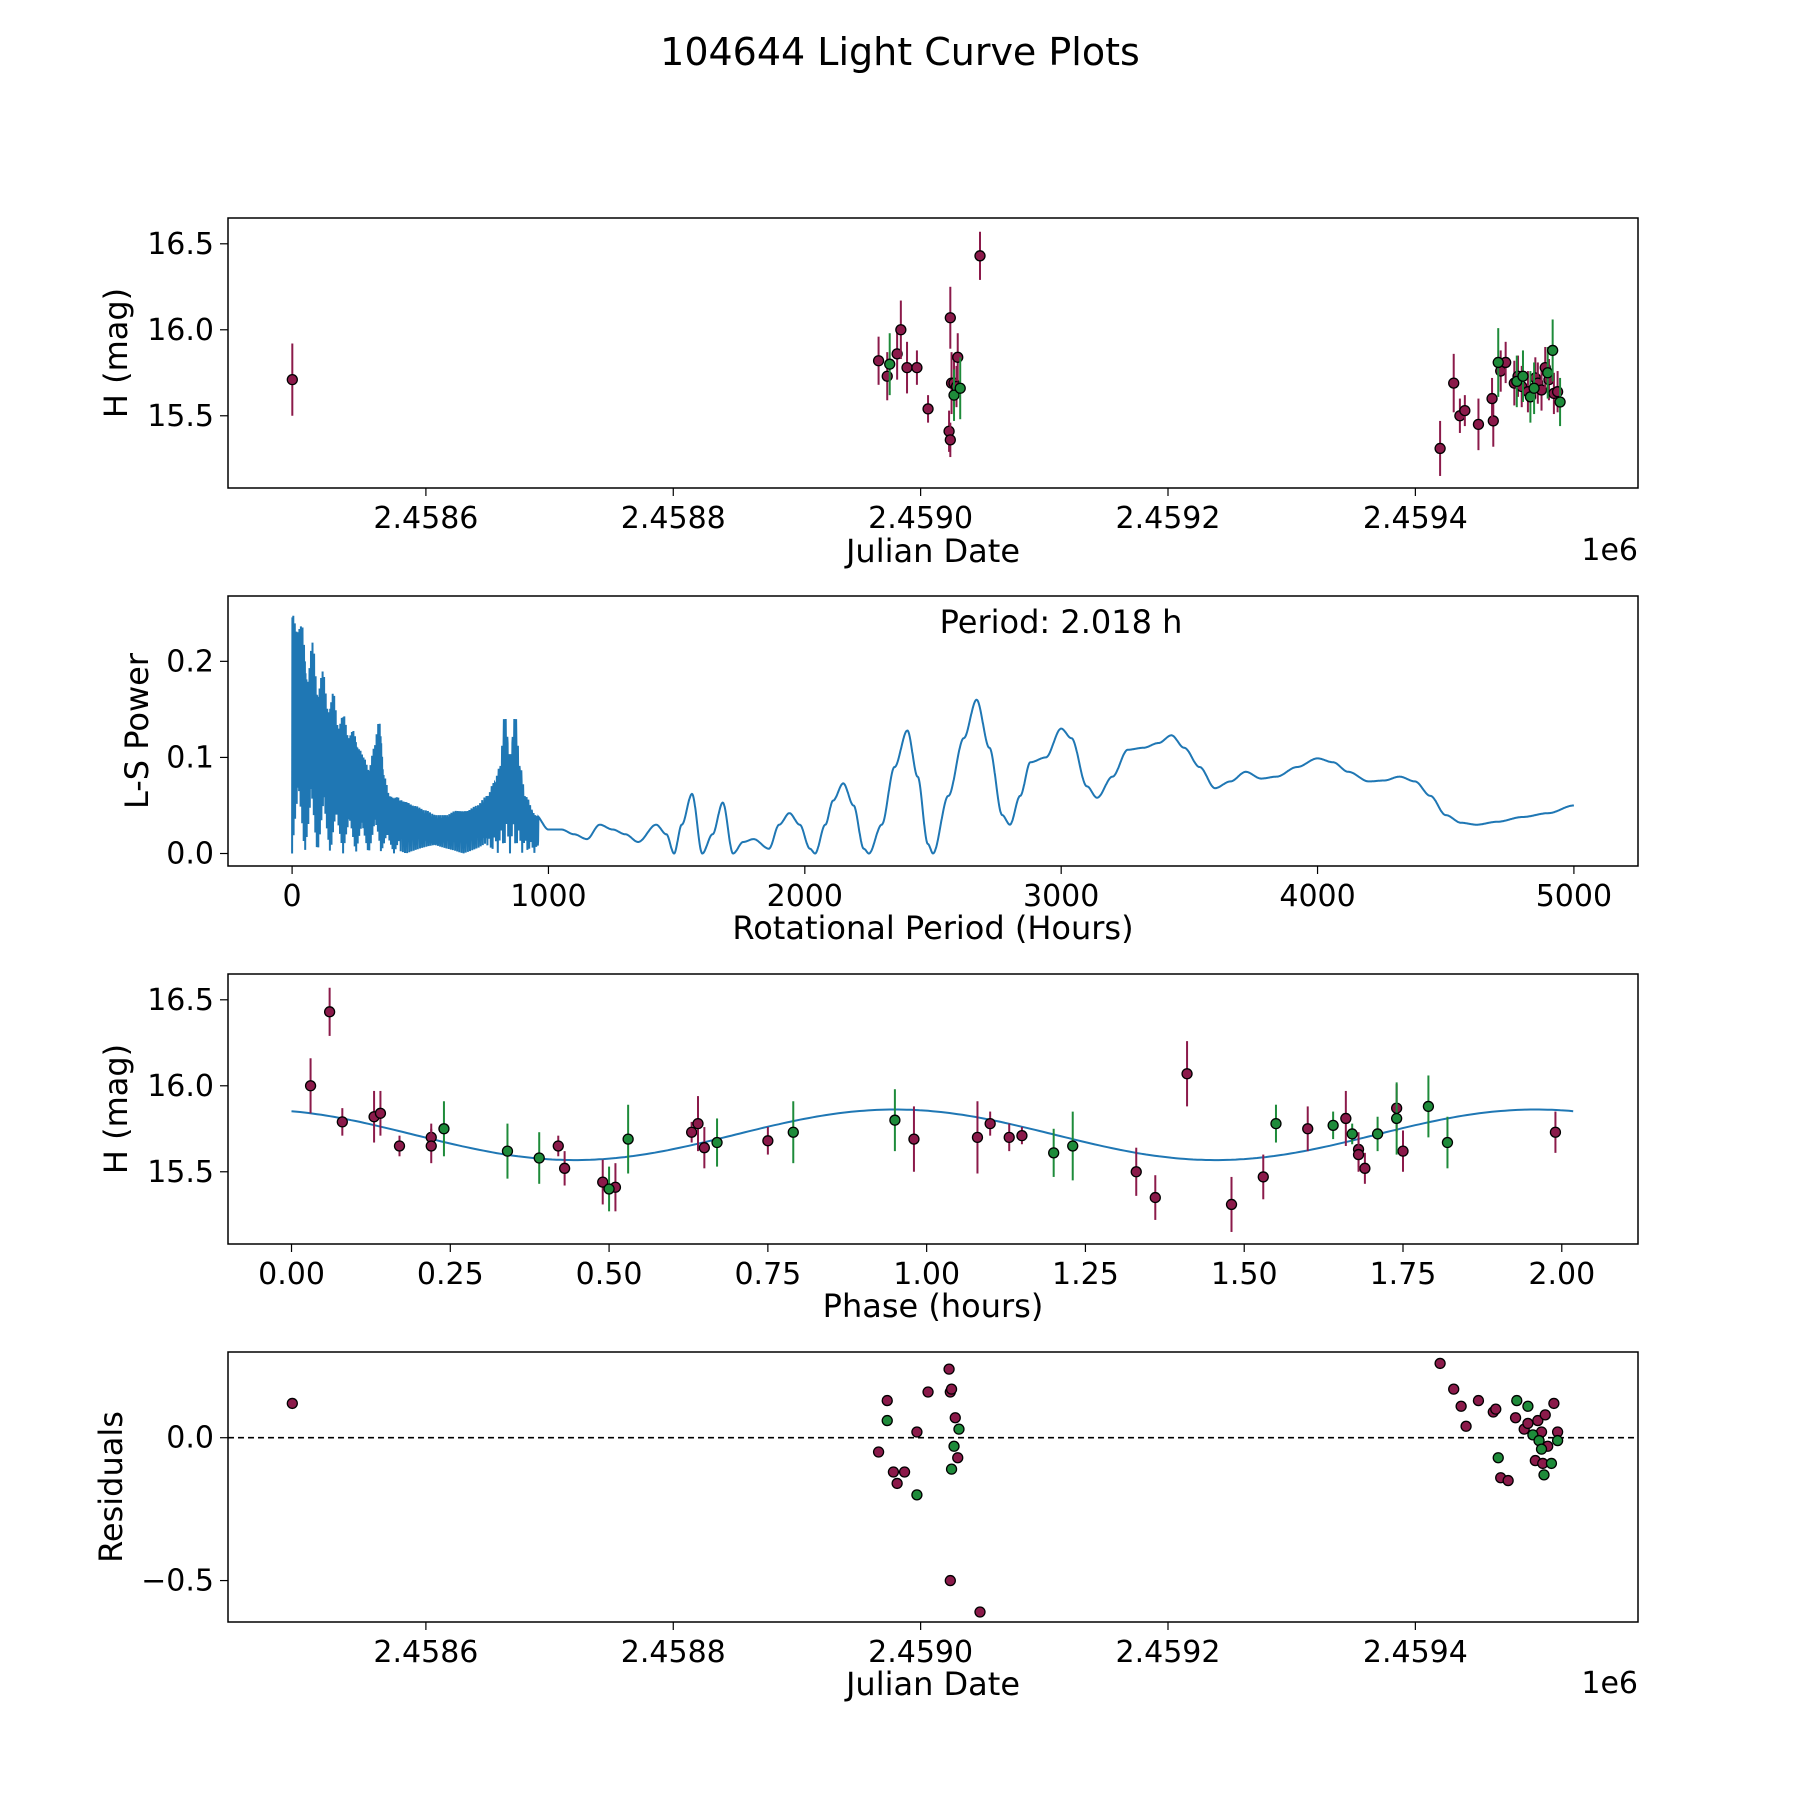 The width and height of the screenshot is (1800, 1800). I want to click on residuals-xtick-label: 2.4592, so click(1168, 1652).